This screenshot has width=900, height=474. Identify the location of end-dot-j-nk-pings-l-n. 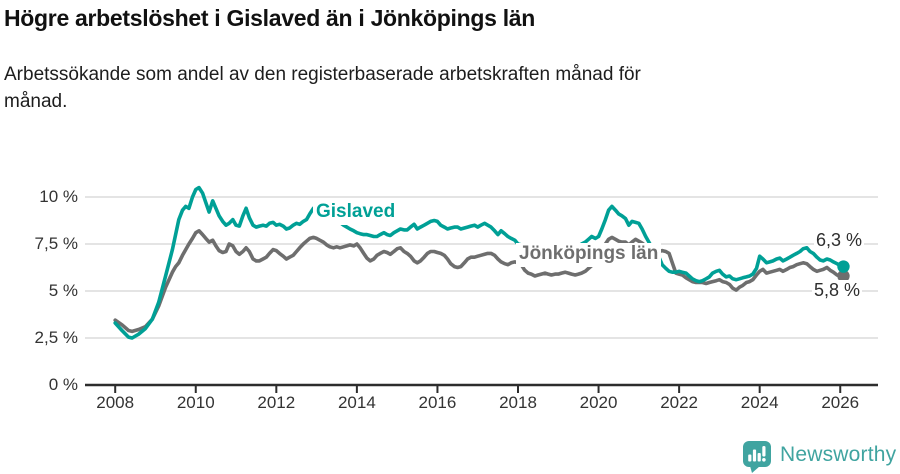
(843, 276).